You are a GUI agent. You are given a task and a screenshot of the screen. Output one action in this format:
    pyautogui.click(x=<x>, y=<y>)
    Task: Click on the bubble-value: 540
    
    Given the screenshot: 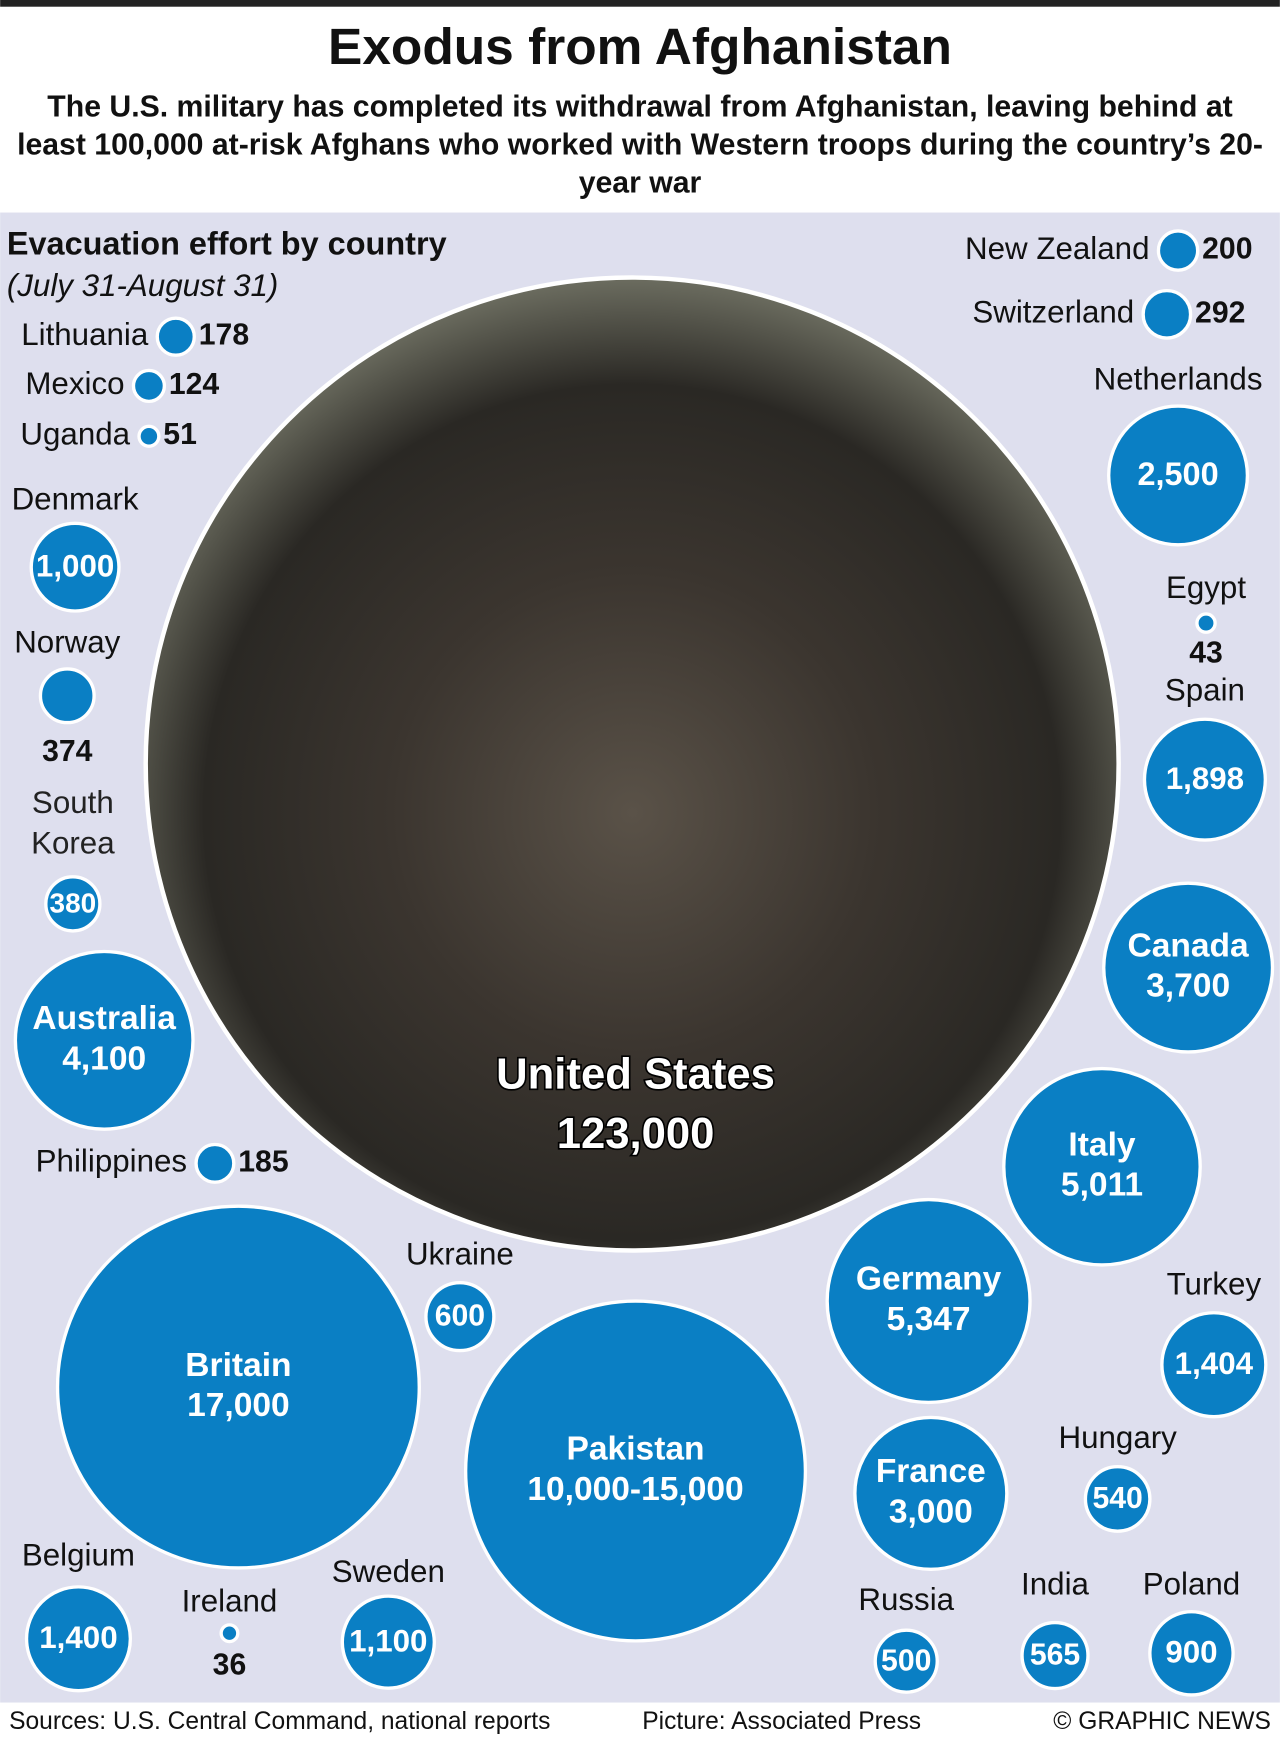 What is the action you would take?
    pyautogui.click(x=1117, y=1498)
    